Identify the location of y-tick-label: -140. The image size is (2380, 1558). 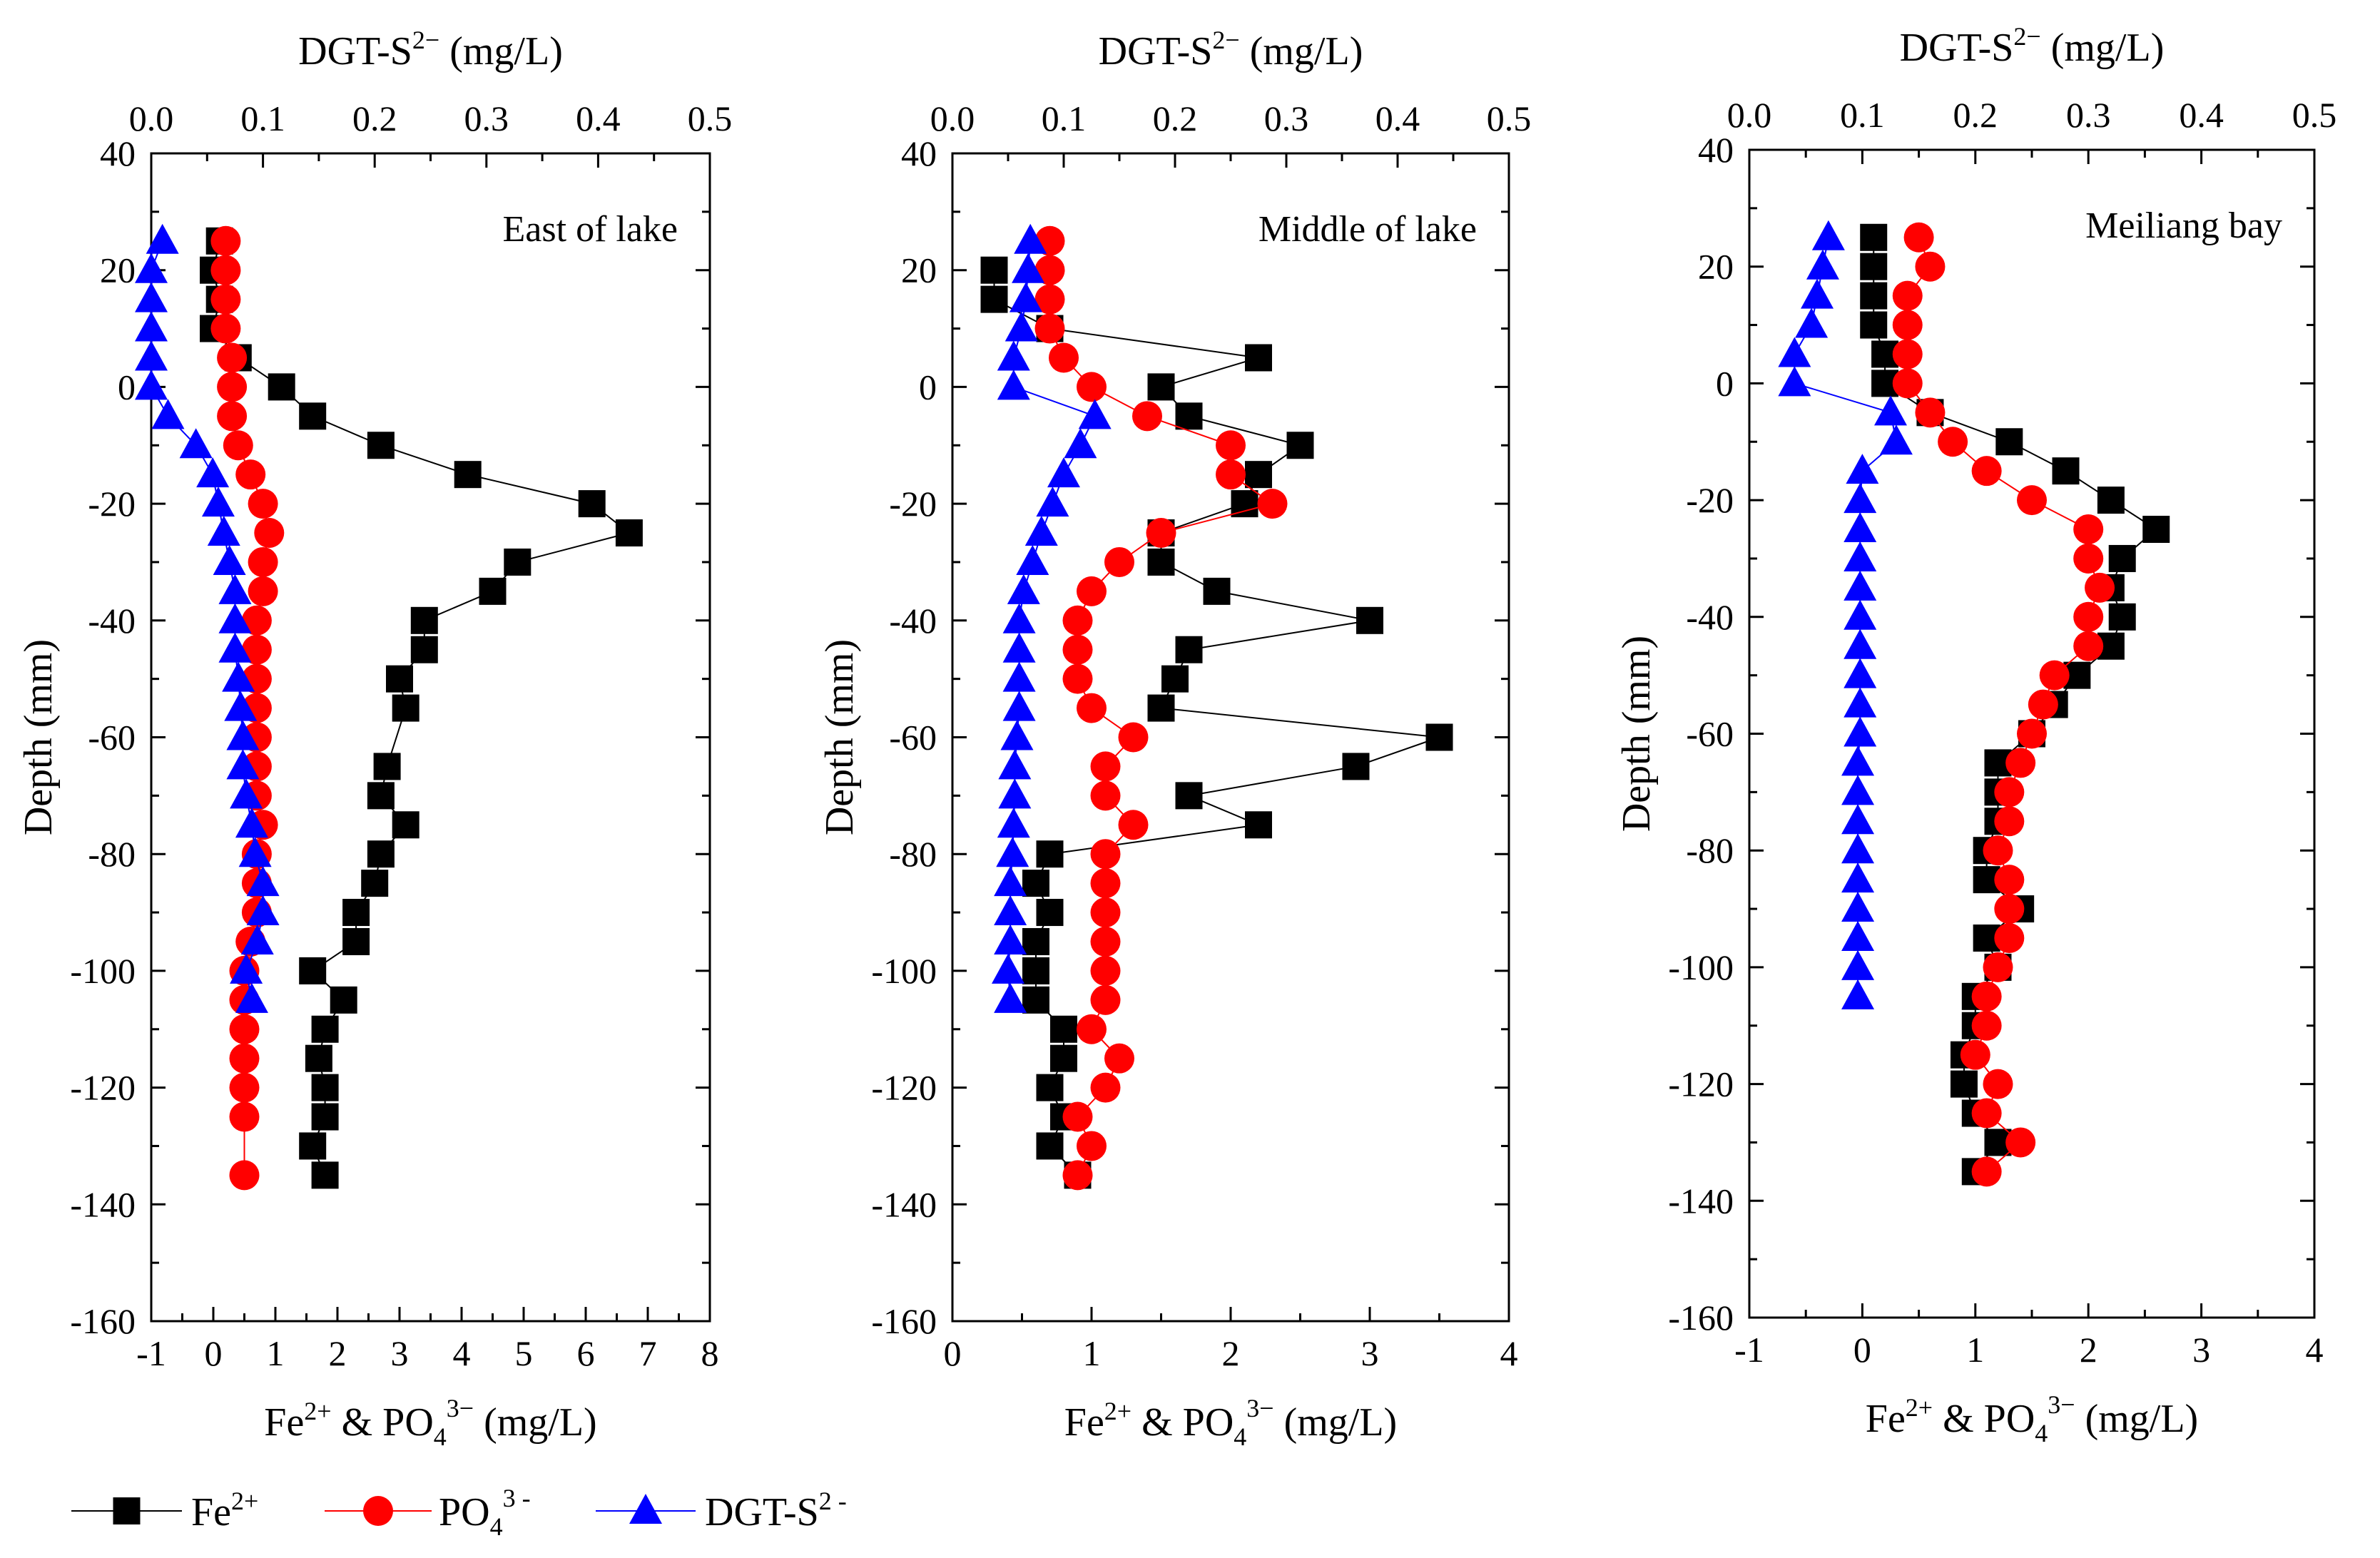
(904, 1204).